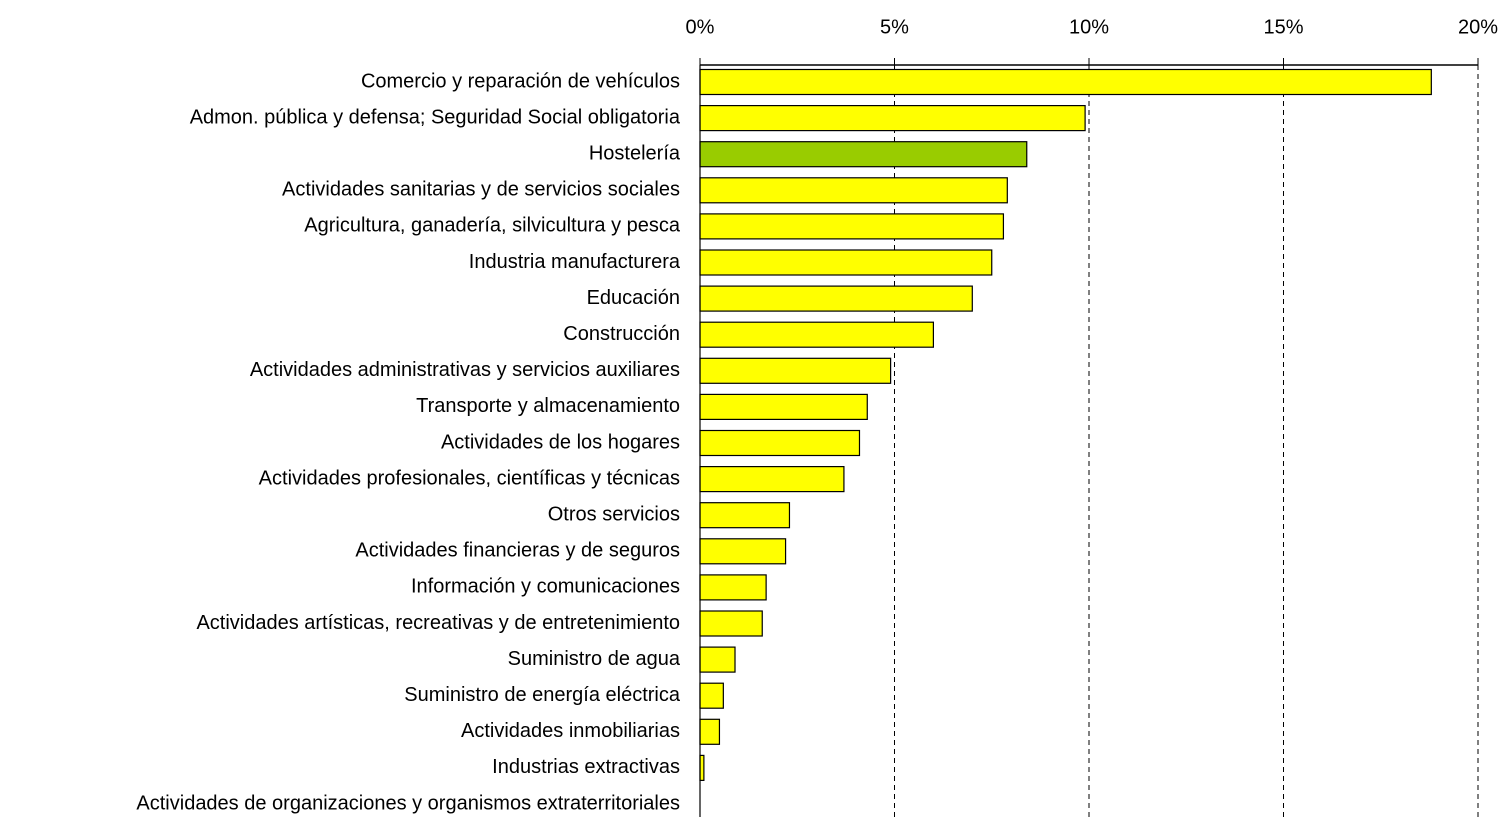  Describe the element at coordinates (517, 551) in the screenshot. I see `y-tick-label: Actividades financieras y de seguros` at that location.